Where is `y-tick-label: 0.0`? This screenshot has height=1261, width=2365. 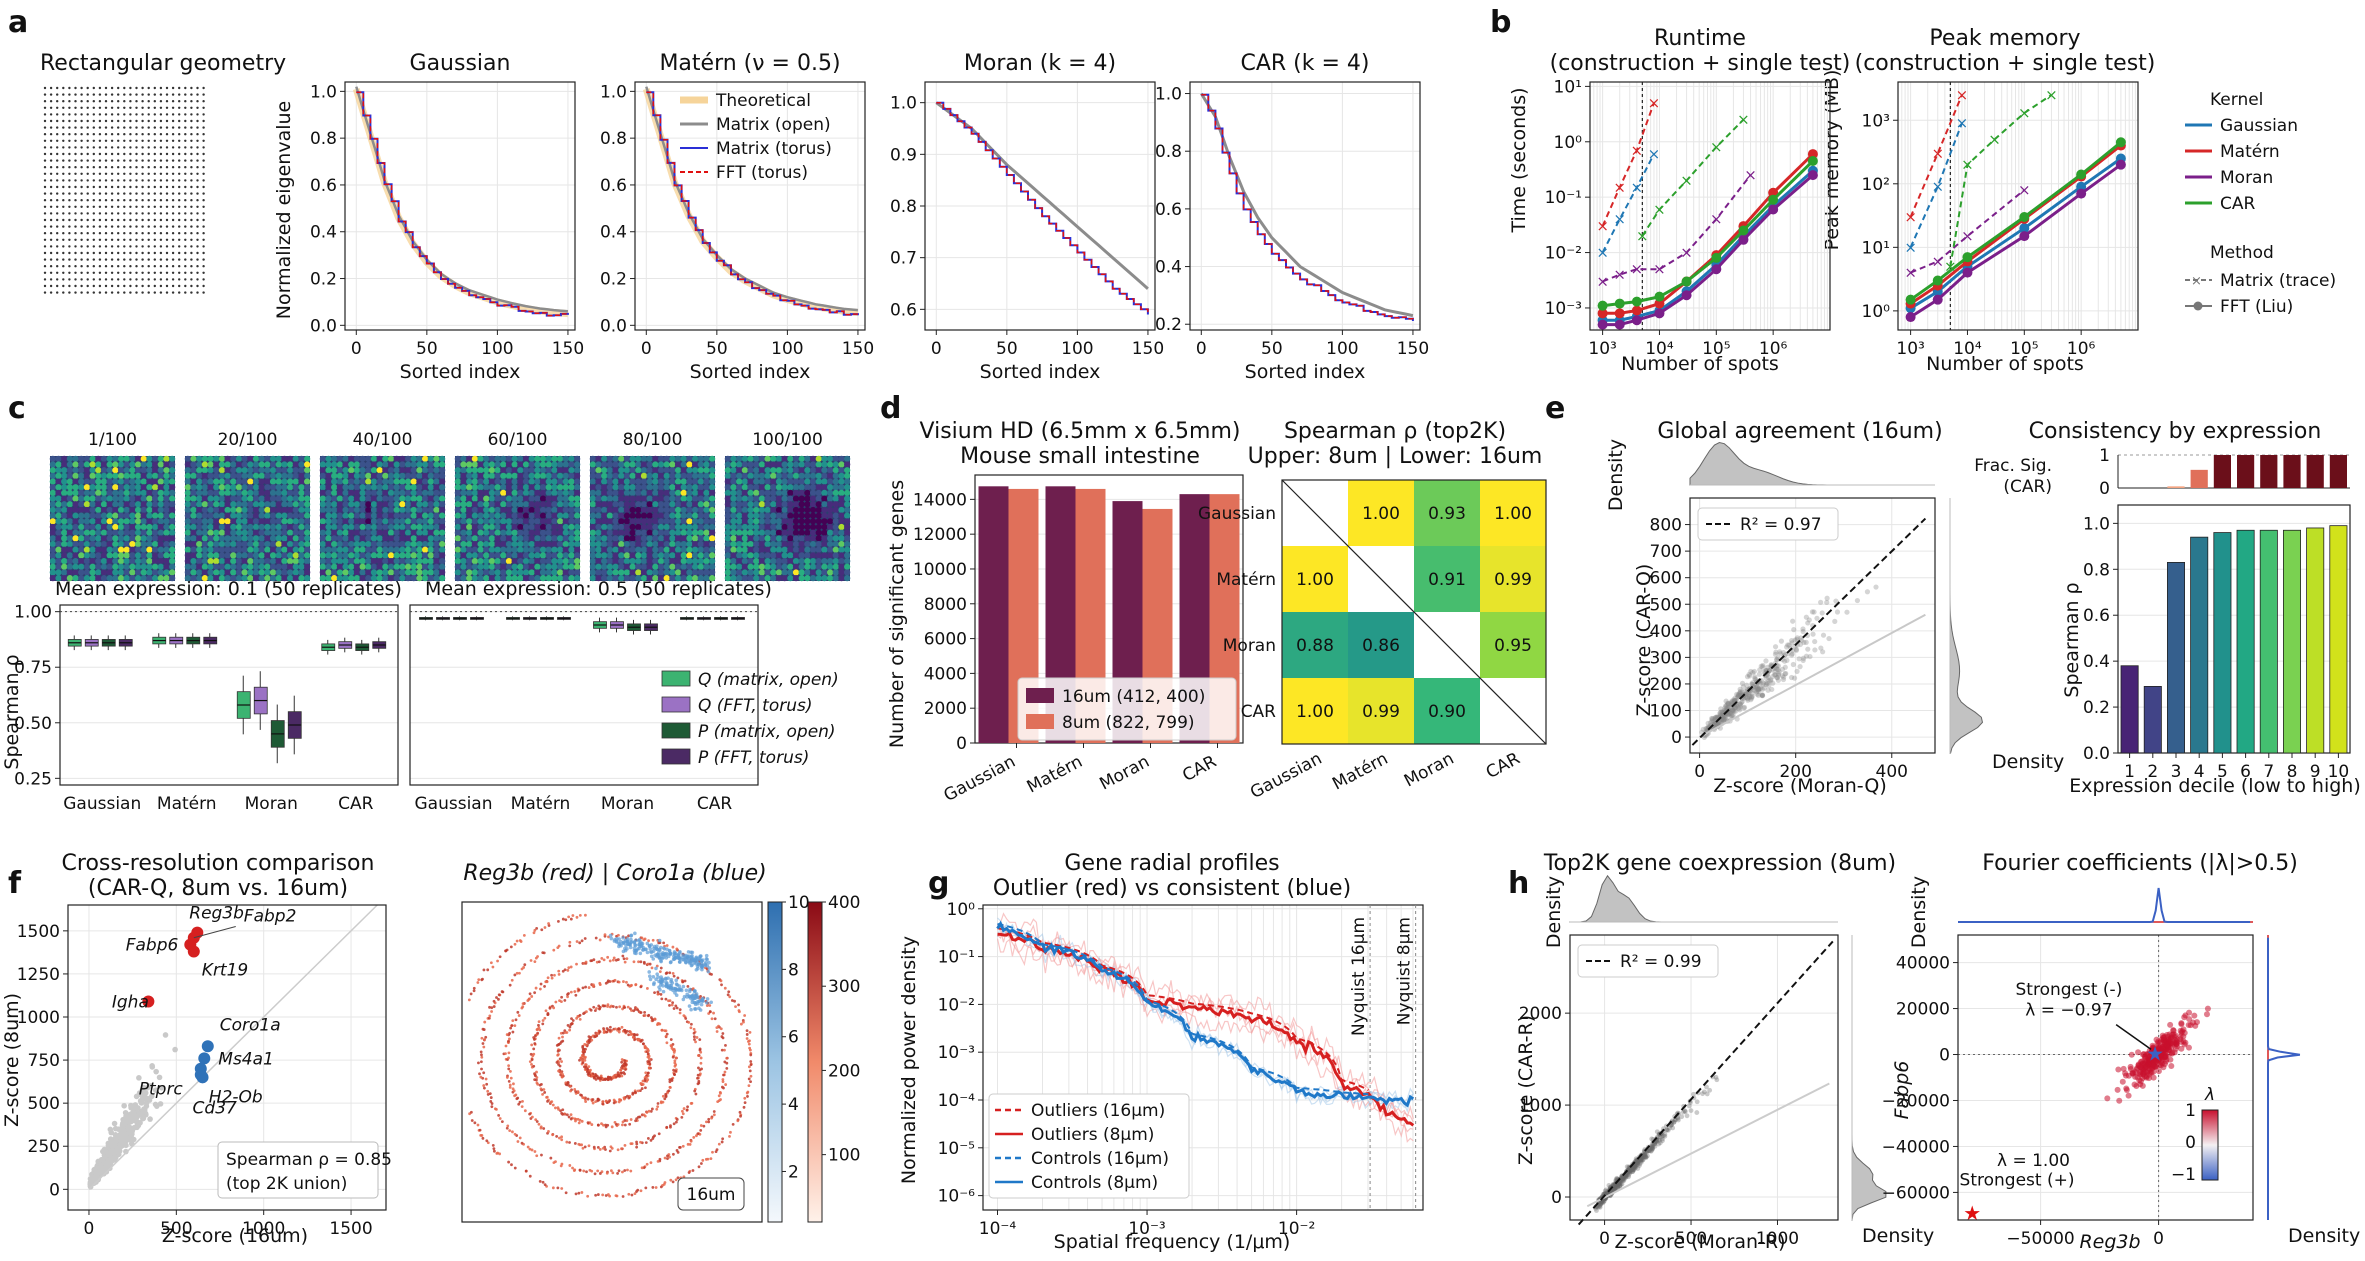
y-tick-label: 0.0 is located at coordinates (613, 326).